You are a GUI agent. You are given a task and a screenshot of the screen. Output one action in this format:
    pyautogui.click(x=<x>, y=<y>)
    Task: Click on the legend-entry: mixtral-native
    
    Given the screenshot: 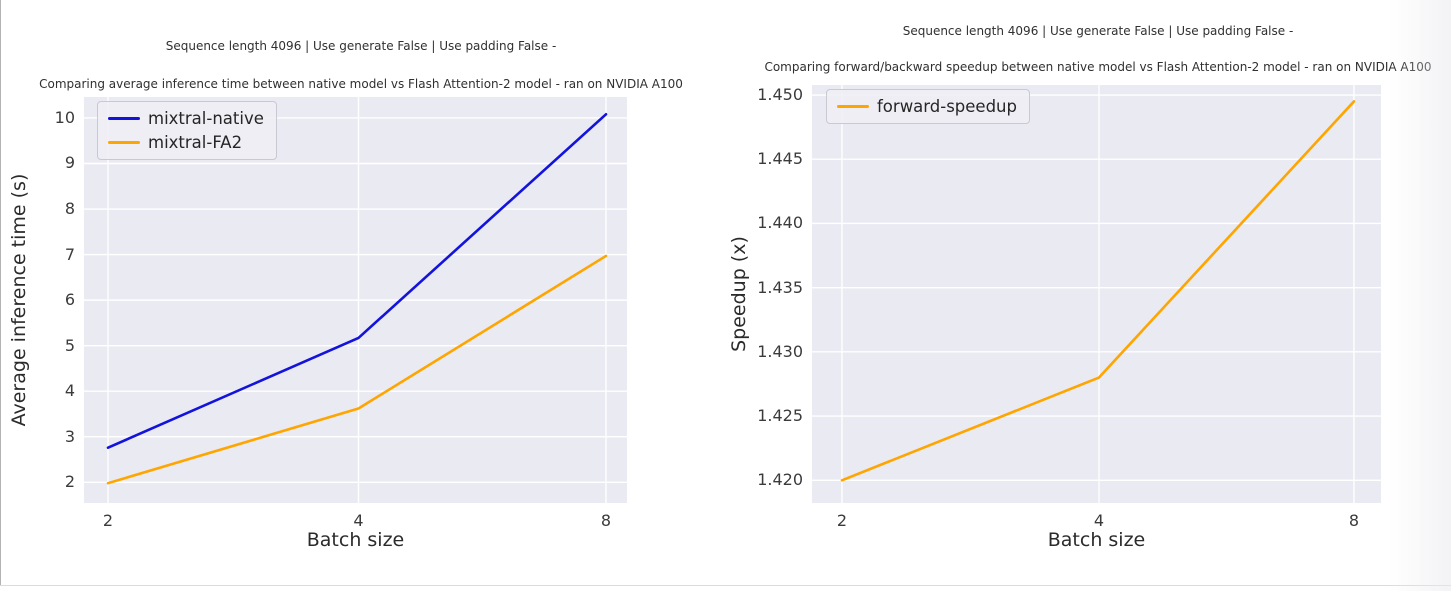 What is the action you would take?
    pyautogui.click(x=186, y=118)
    